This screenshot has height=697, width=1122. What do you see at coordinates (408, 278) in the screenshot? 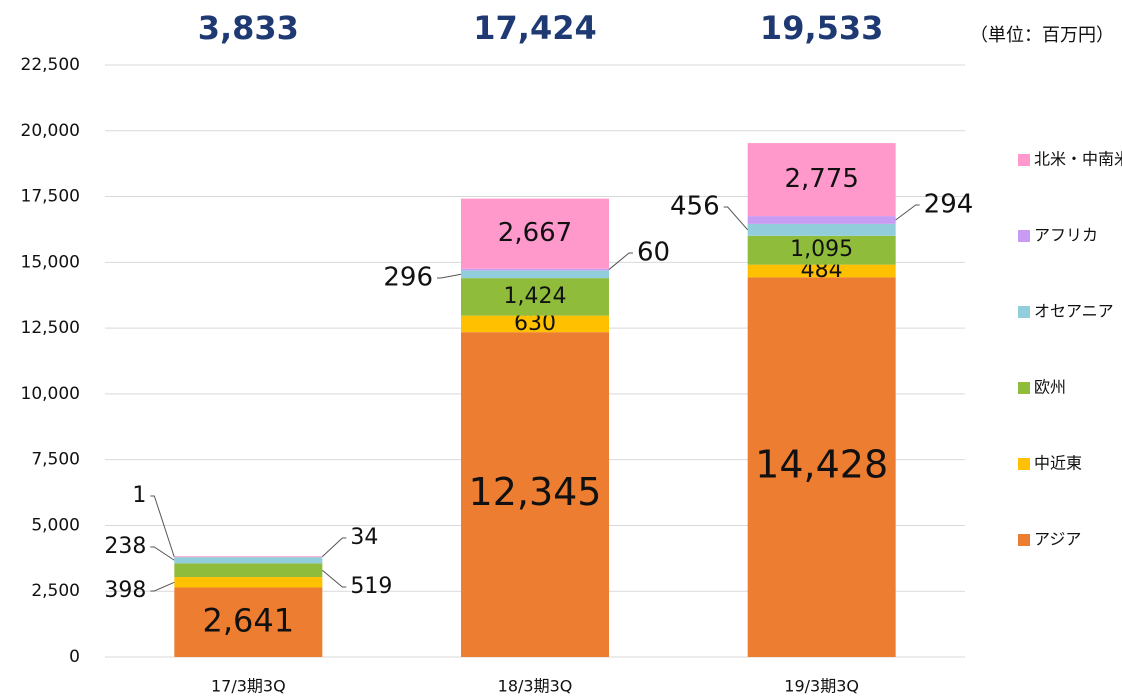
I see `data-label: 296` at bounding box center [408, 278].